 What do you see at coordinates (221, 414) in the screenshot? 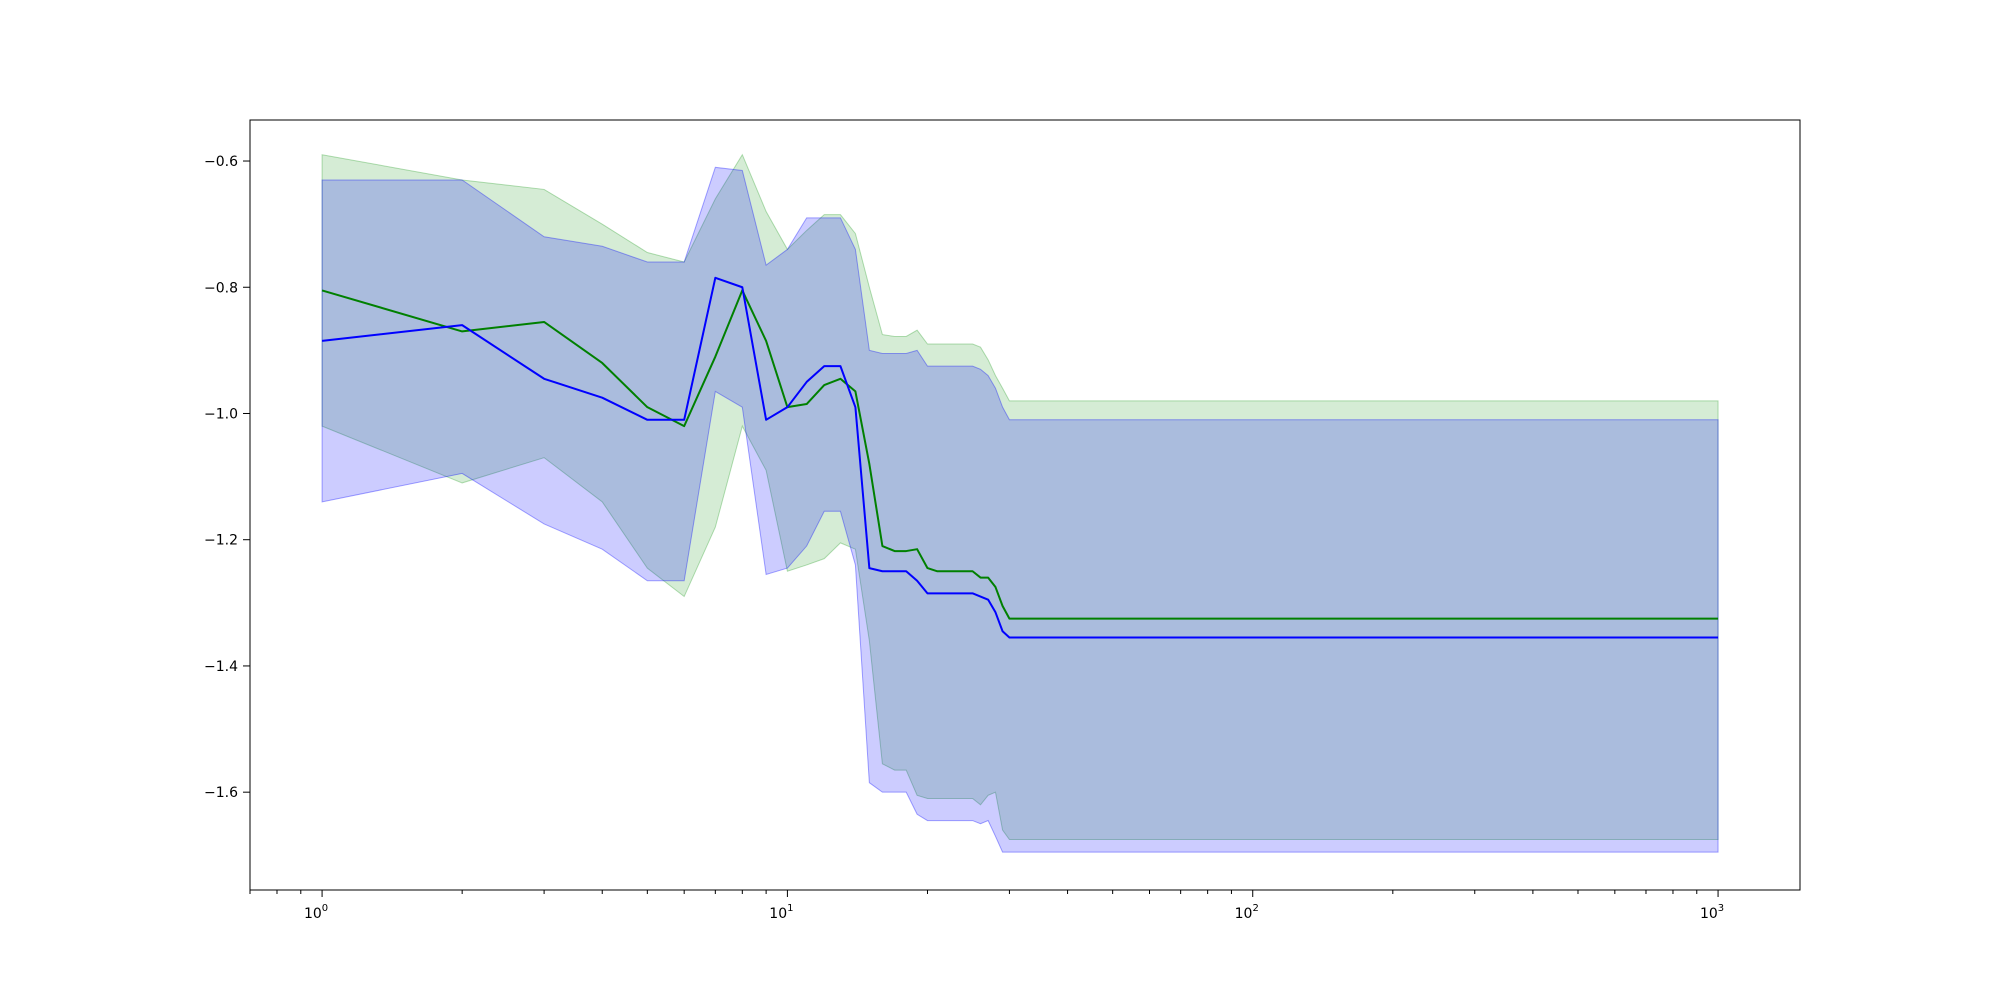
I see `y-tick-label: −1.0` at bounding box center [221, 414].